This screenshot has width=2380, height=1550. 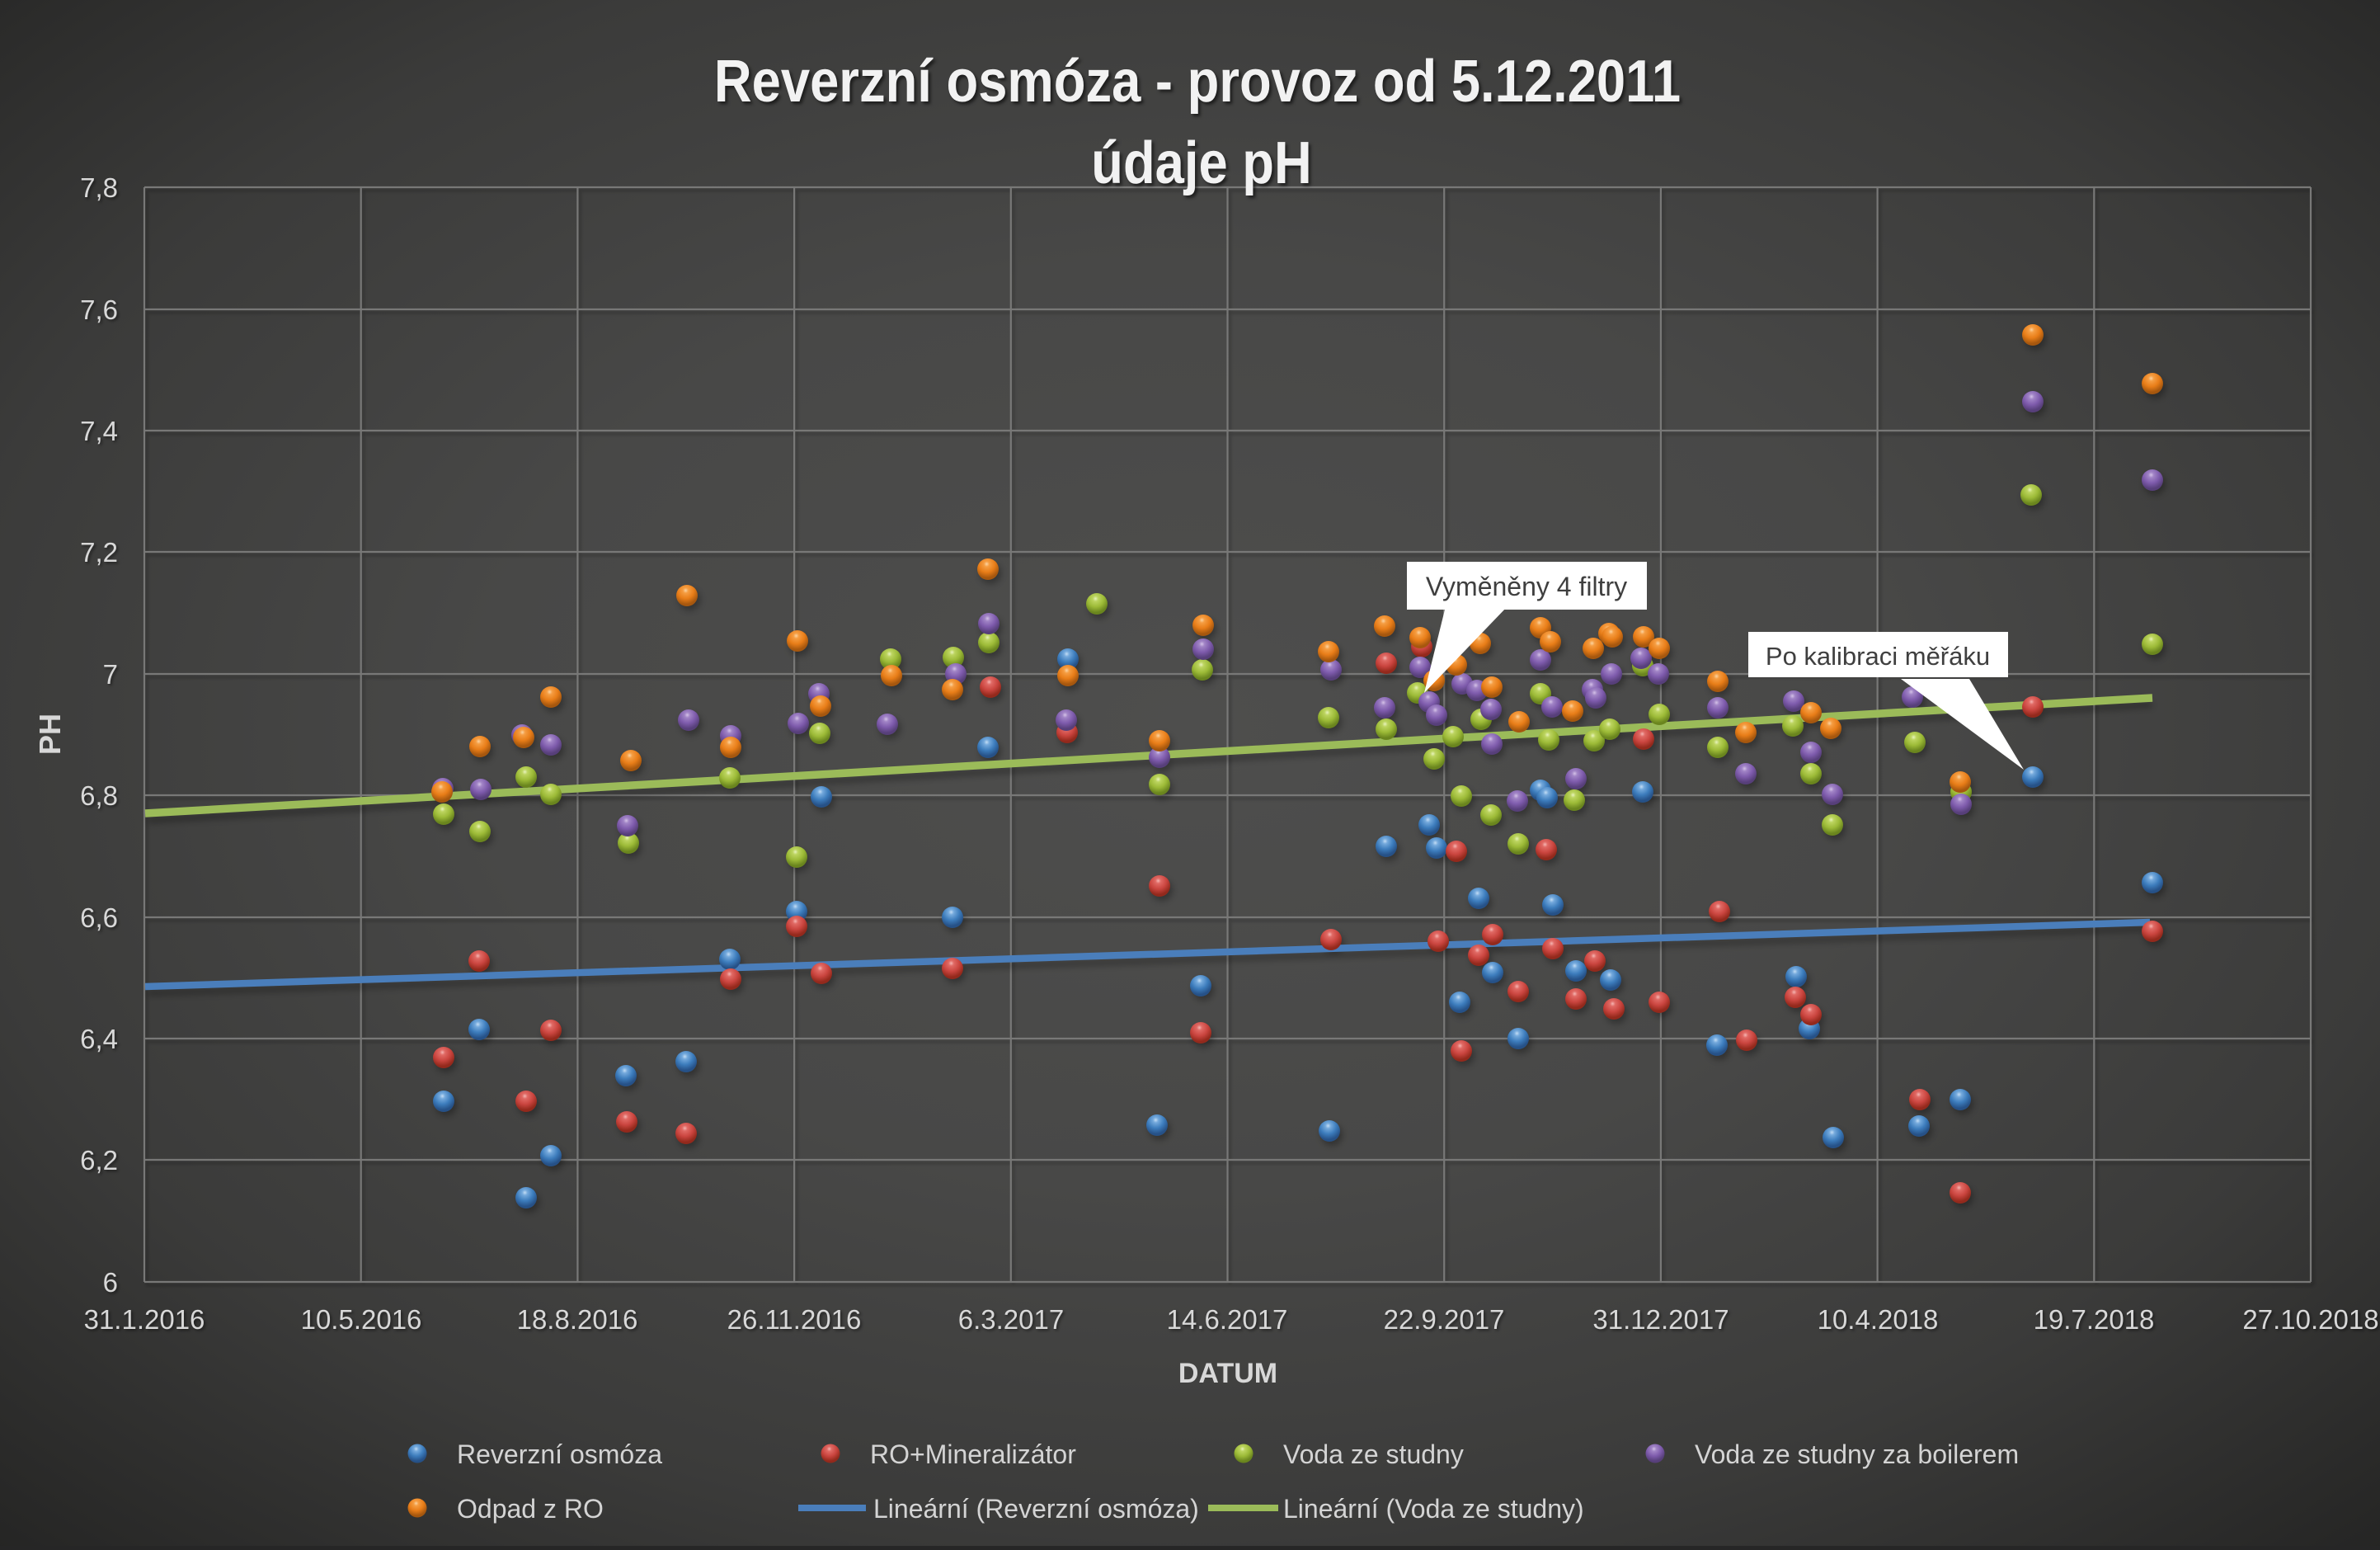 I want to click on svg-text: 14.6.2017, so click(x=1227, y=1319).